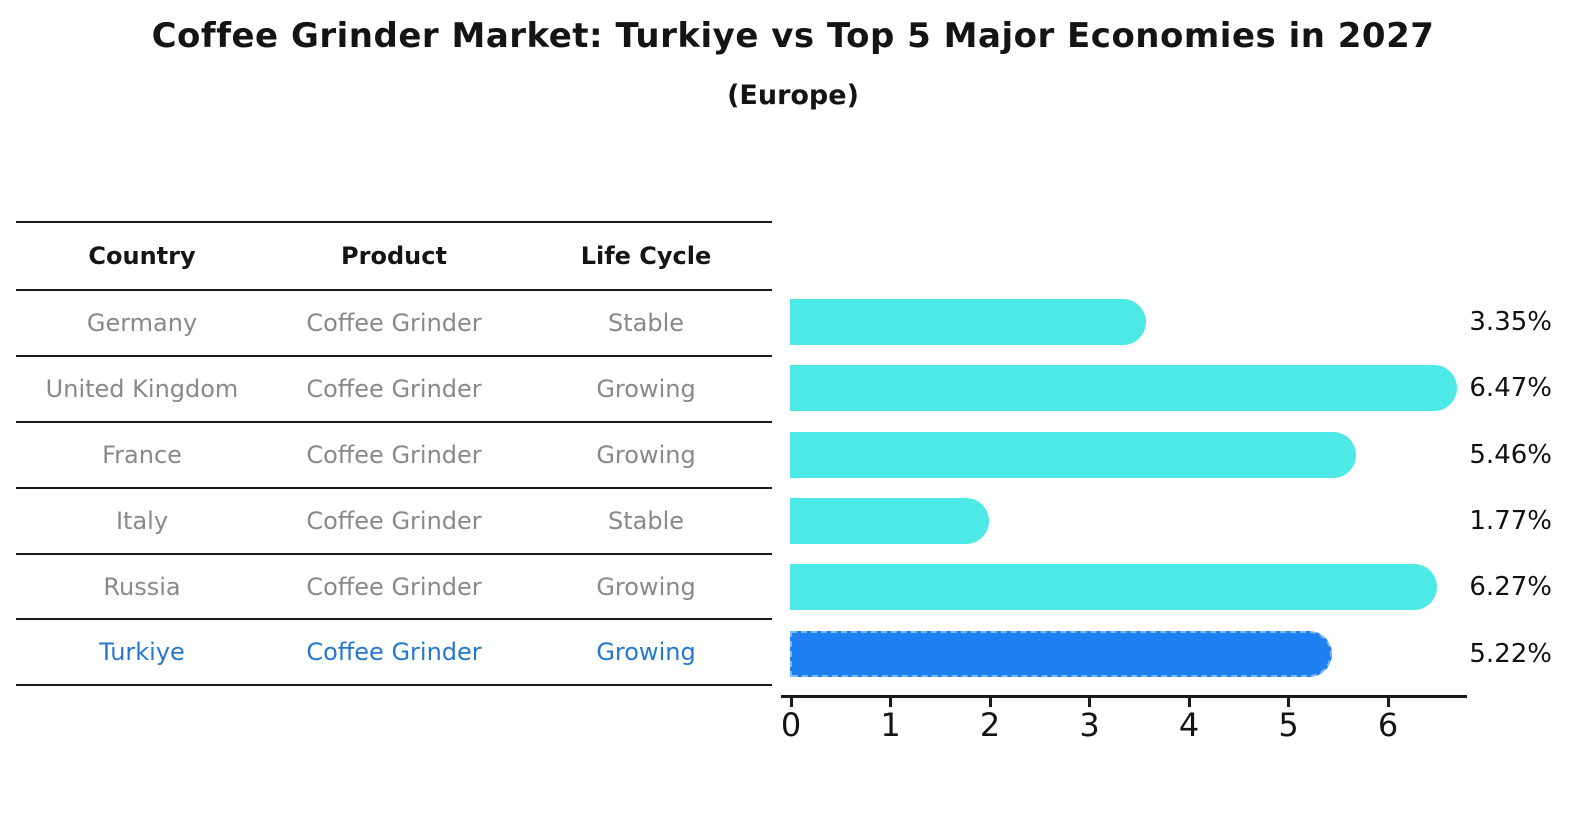 This screenshot has height=823, width=1586. Describe the element at coordinates (1510, 454) in the screenshot. I see `value-label-france: 5.46%` at that location.